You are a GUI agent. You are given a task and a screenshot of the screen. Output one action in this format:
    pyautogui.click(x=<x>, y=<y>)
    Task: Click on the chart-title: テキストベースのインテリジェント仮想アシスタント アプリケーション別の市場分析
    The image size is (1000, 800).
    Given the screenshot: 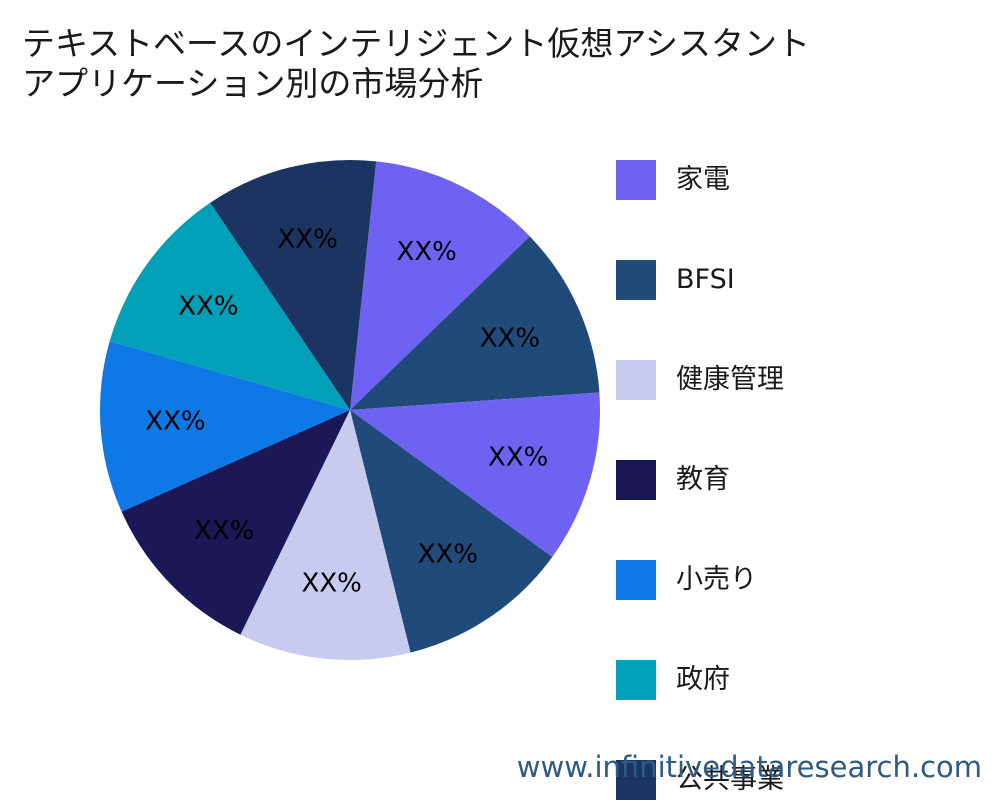 What is the action you would take?
    pyautogui.click(x=416, y=64)
    